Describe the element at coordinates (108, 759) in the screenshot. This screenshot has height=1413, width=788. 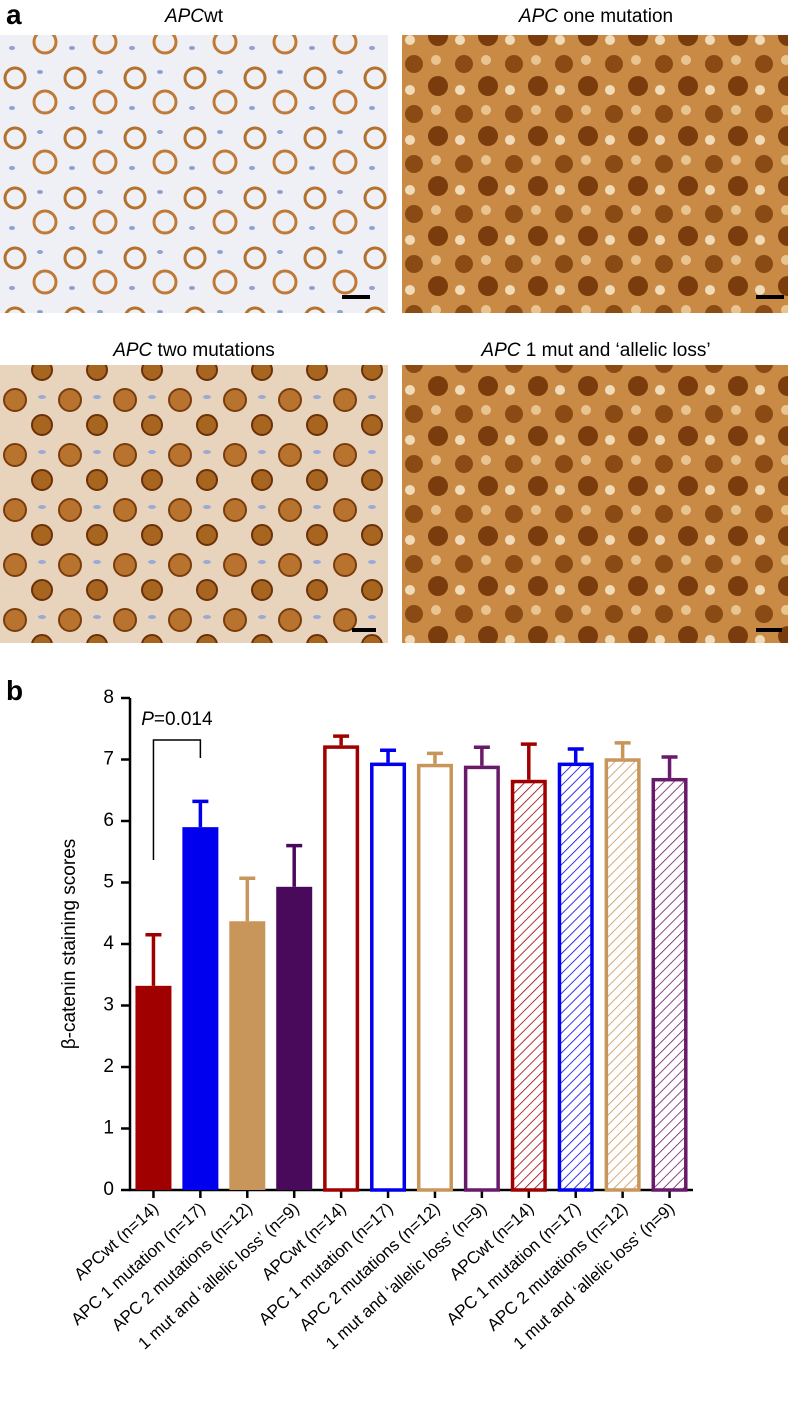
I see `y-tick-label: 7` at that location.